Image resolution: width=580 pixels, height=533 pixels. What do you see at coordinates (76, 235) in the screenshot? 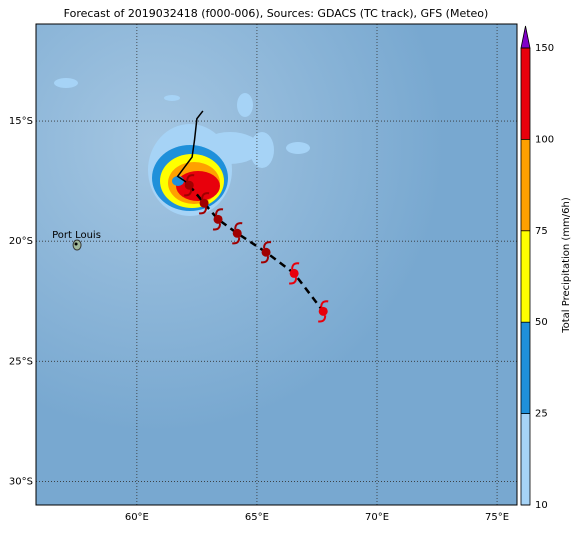
I see `place-label: Port Louis` at bounding box center [76, 235].